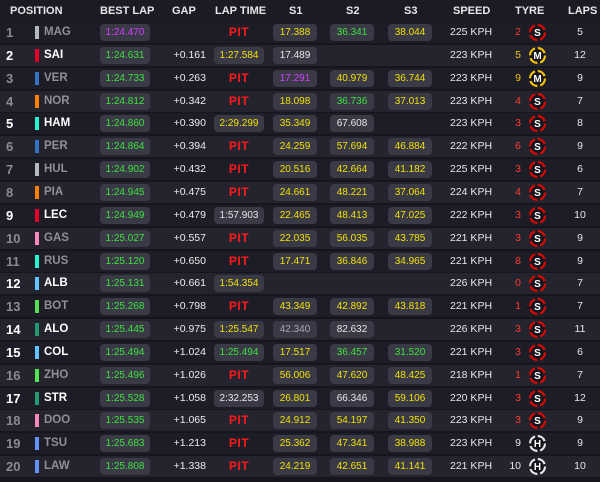  What do you see at coordinates (472, 11) in the screenshot?
I see `col-speed: SPEED` at bounding box center [472, 11].